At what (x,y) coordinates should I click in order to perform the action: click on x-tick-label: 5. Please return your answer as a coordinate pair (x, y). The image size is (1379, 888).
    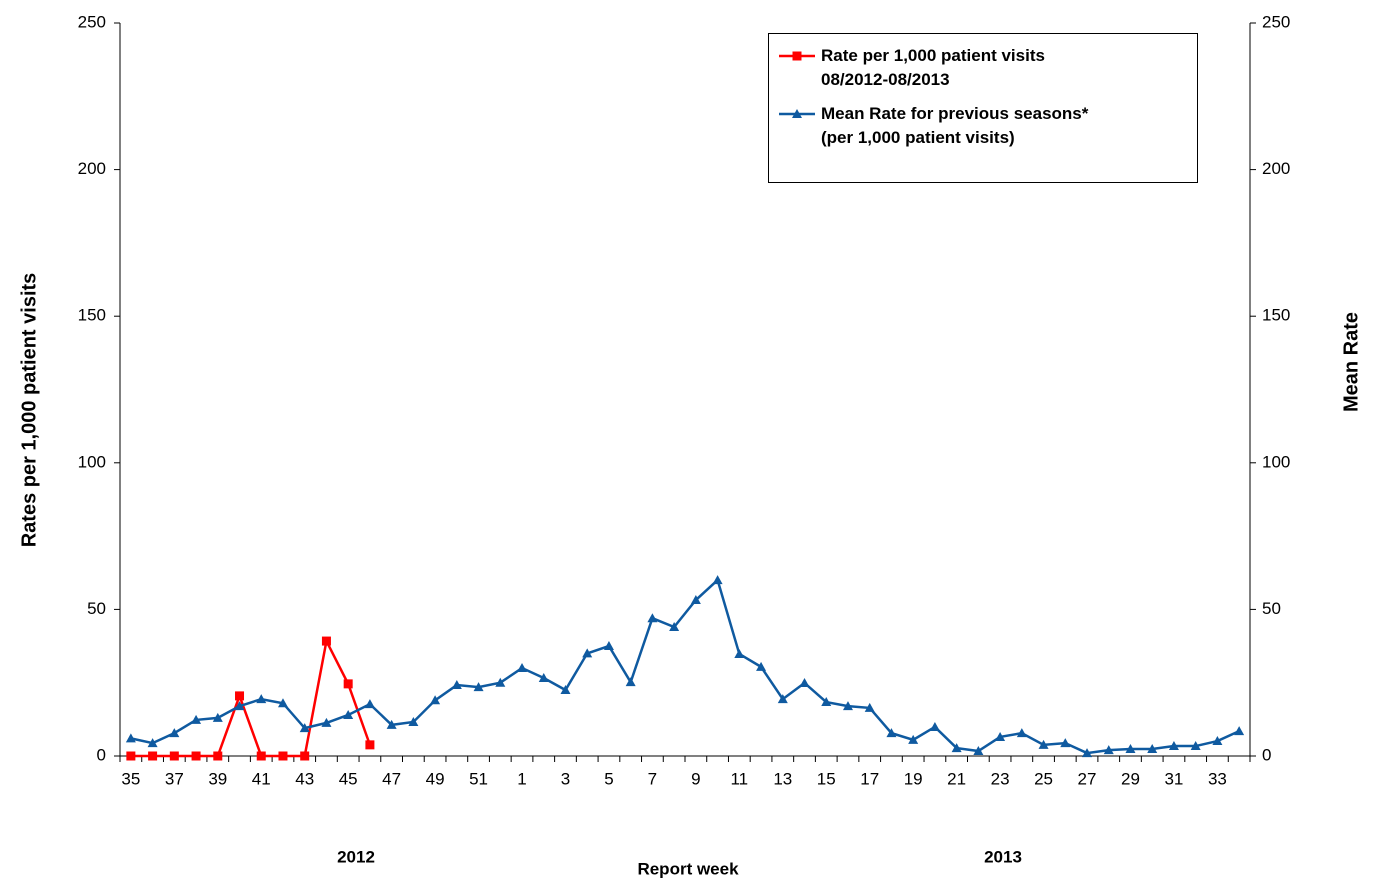
    Looking at the image, I should click on (608, 778).